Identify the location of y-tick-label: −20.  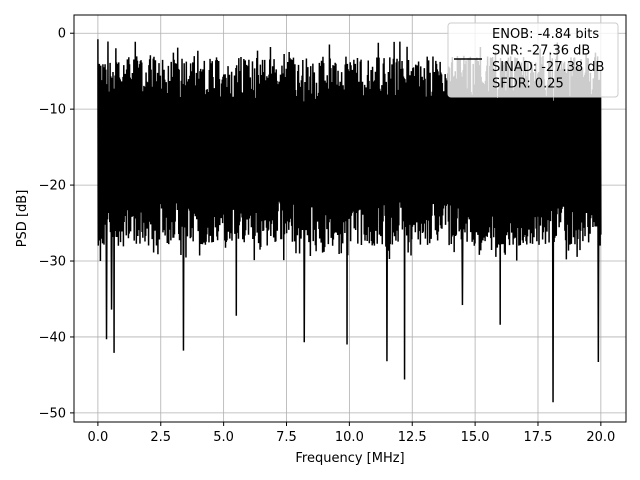
(52, 186).